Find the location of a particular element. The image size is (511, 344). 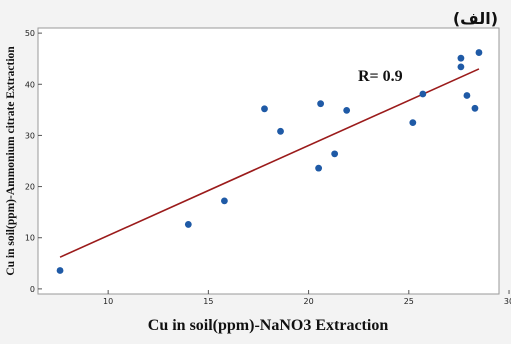

y-tick-label: 20 is located at coordinates (30, 187).